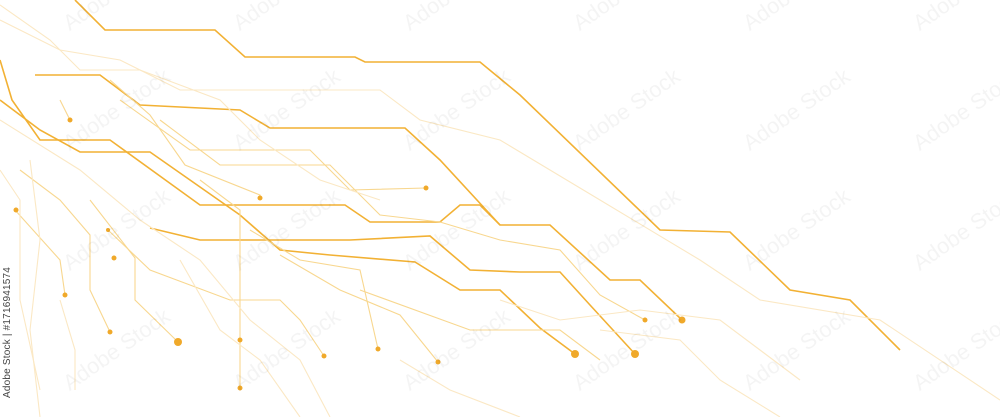  What do you see at coordinates (7, 332) in the screenshot?
I see `stock-credit: Adobe Stock | #1716941574` at bounding box center [7, 332].